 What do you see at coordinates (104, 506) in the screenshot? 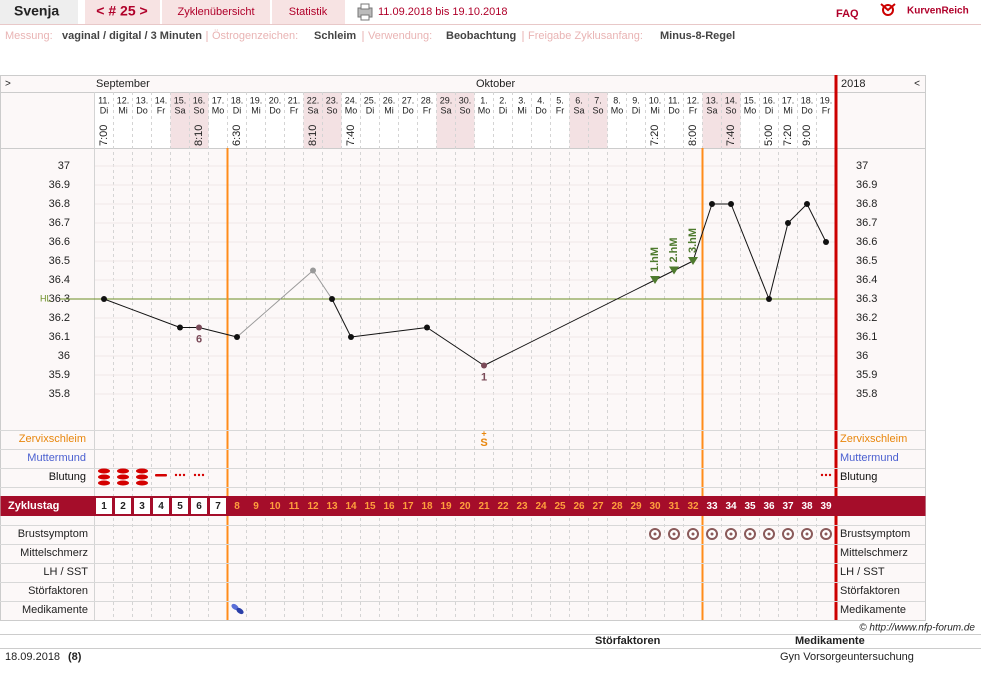
I see `cycle-day: 1` at bounding box center [104, 506].